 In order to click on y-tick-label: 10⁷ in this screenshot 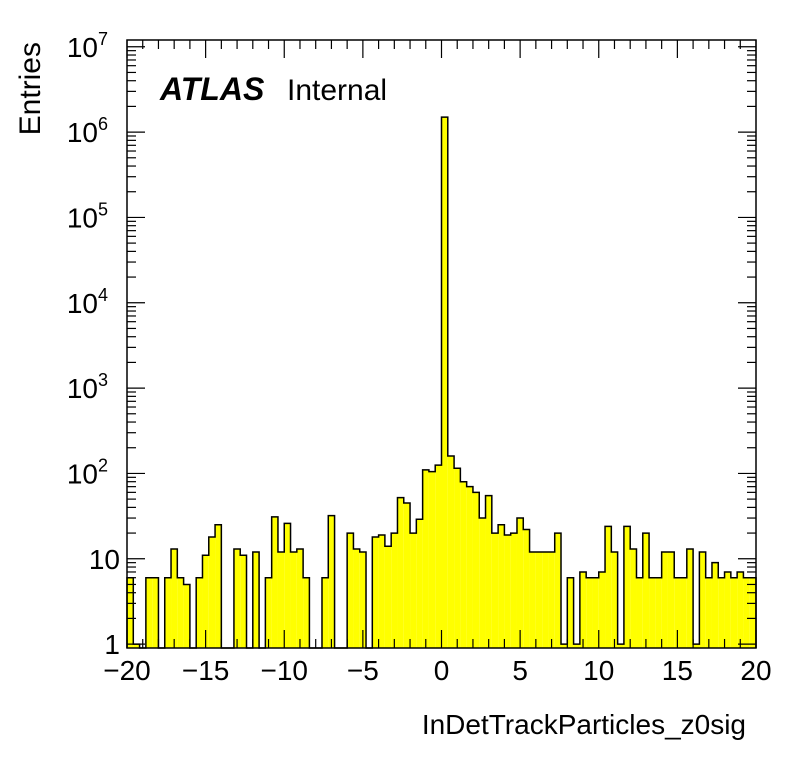, I will do `click(87, 46)`.